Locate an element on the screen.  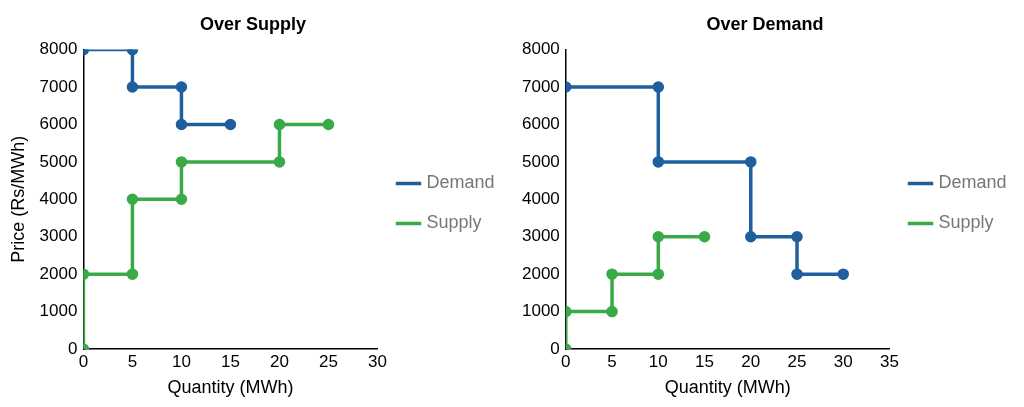
y-axis-title: Price (Rs/MWh) is located at coordinates (17, 199).